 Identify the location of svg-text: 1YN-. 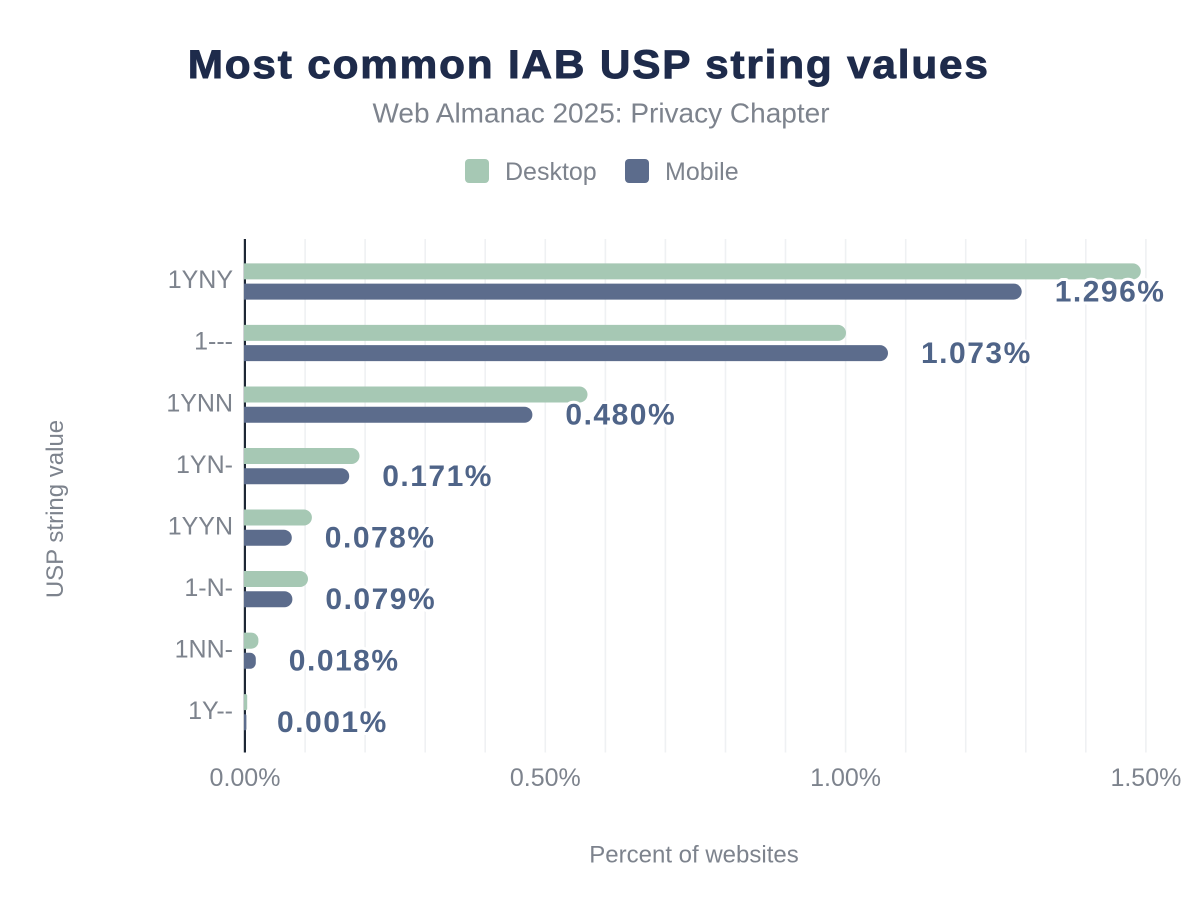
(204, 465).